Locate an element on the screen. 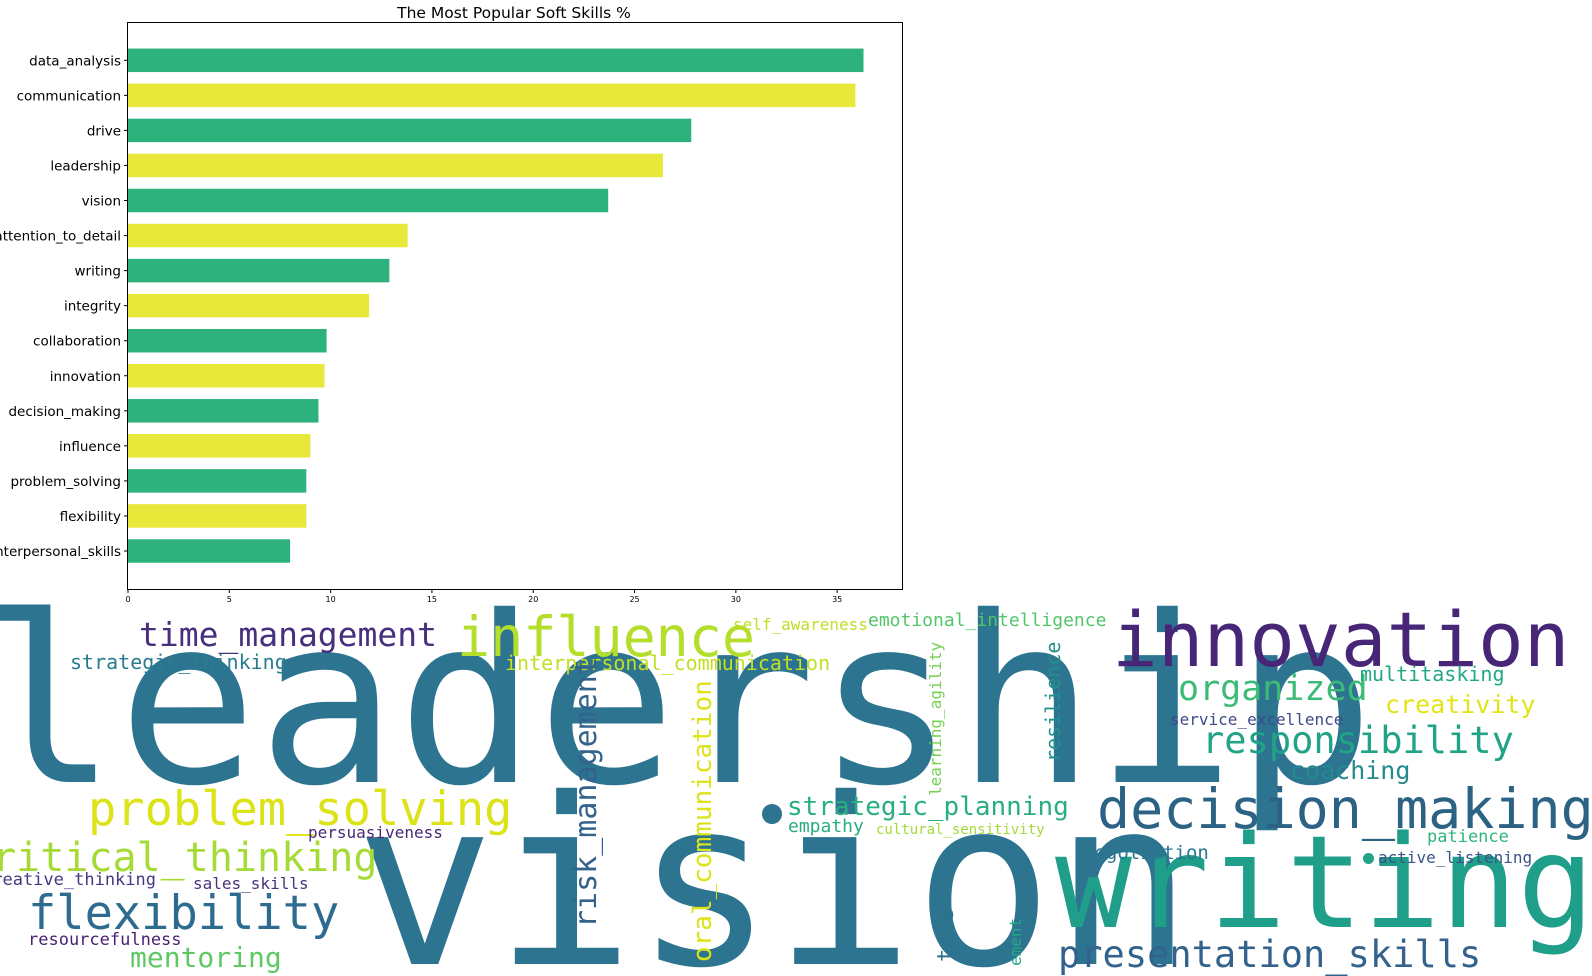 The height and width of the screenshot is (976, 1592). cloud-word-mentoring: mentoring is located at coordinates (206, 957).